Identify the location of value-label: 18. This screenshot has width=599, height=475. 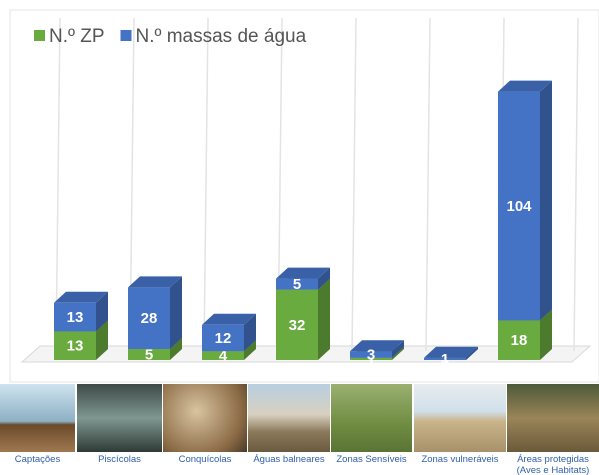
(519, 340).